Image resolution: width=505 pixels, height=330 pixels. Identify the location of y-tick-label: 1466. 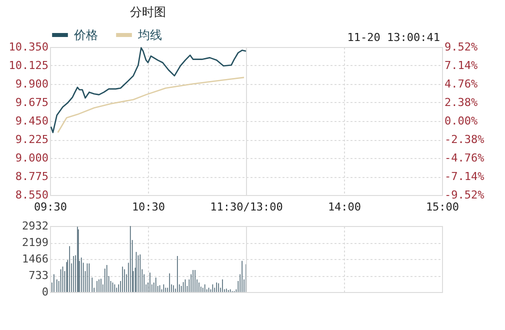
(35, 259).